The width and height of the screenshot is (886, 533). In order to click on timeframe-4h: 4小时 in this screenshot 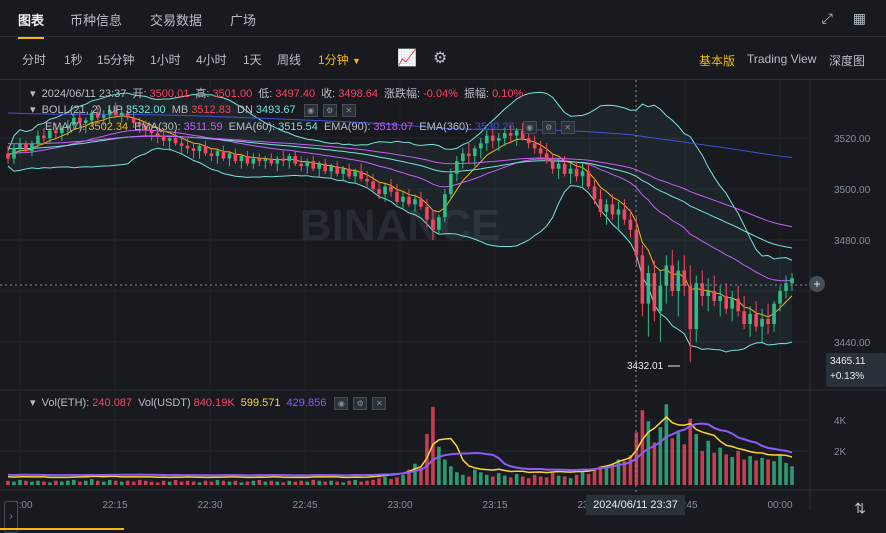, I will do `click(211, 60)`.